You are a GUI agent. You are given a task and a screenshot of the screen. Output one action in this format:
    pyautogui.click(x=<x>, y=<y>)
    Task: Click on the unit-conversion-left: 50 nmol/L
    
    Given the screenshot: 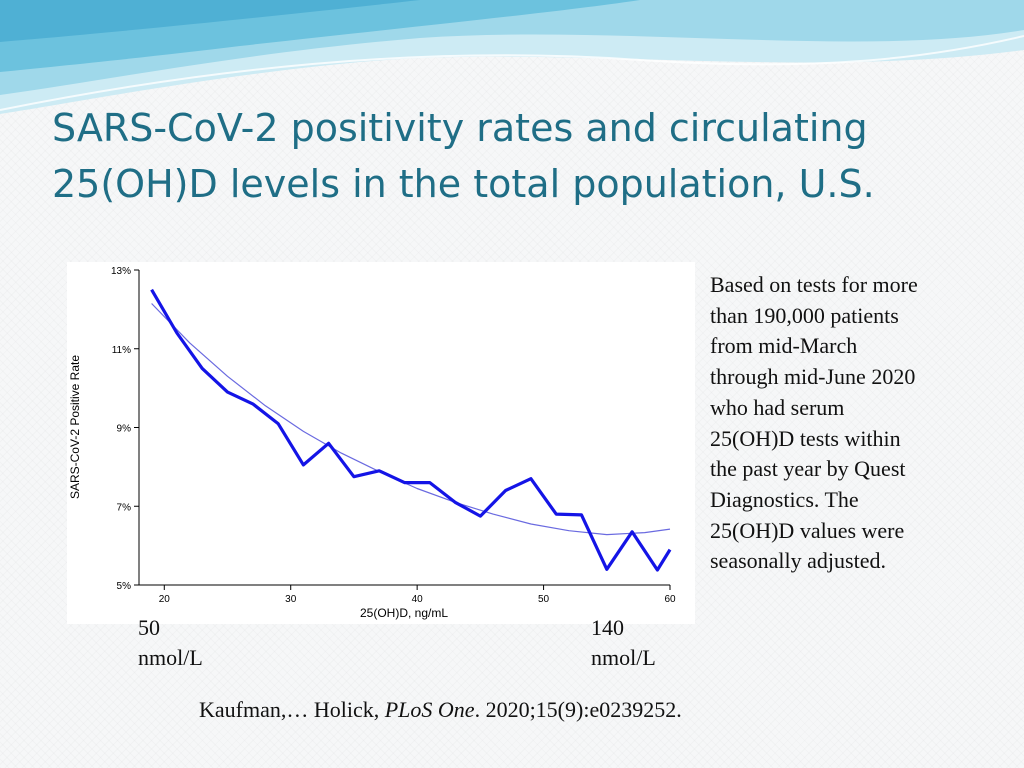 What is the action you would take?
    pyautogui.click(x=170, y=643)
    